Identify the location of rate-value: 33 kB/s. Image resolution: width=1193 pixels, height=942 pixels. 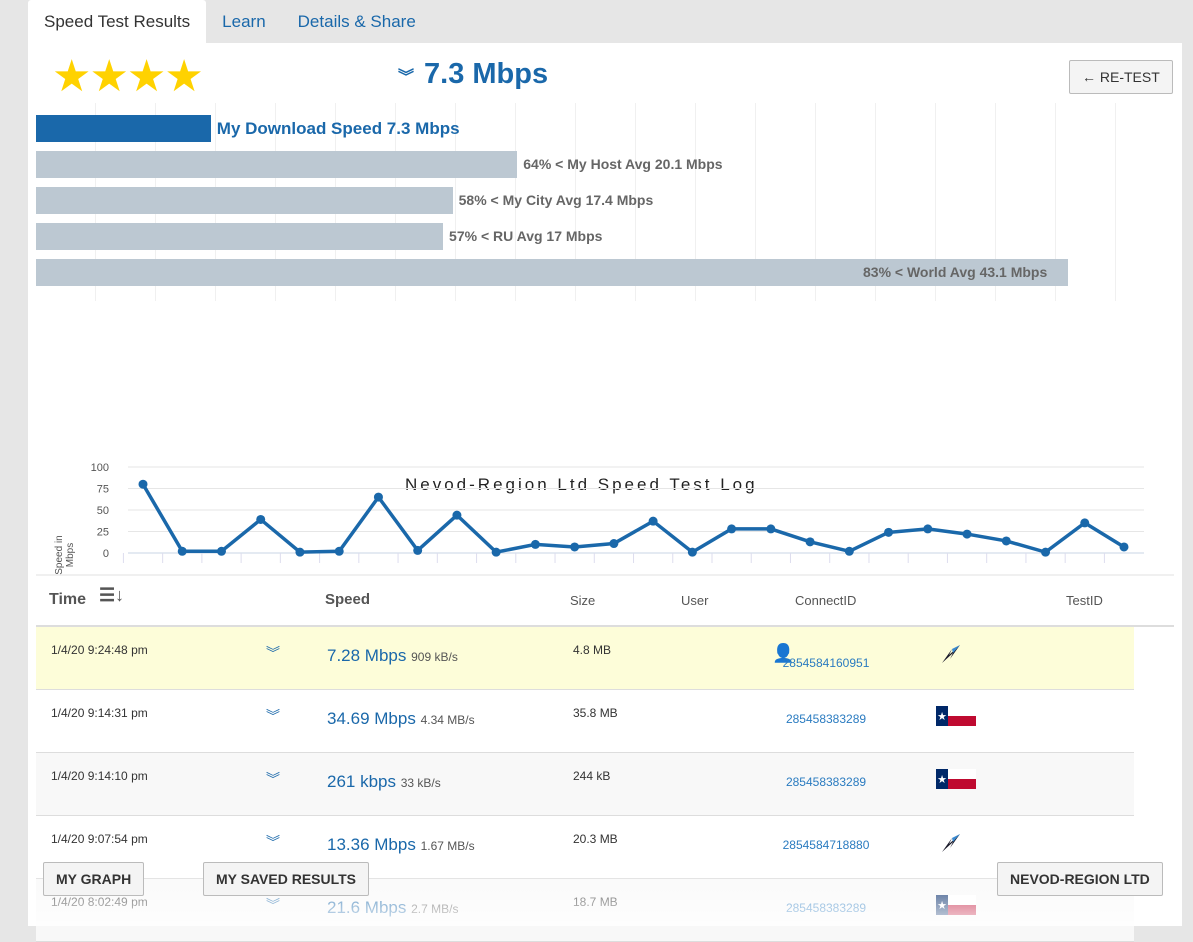
(420, 783).